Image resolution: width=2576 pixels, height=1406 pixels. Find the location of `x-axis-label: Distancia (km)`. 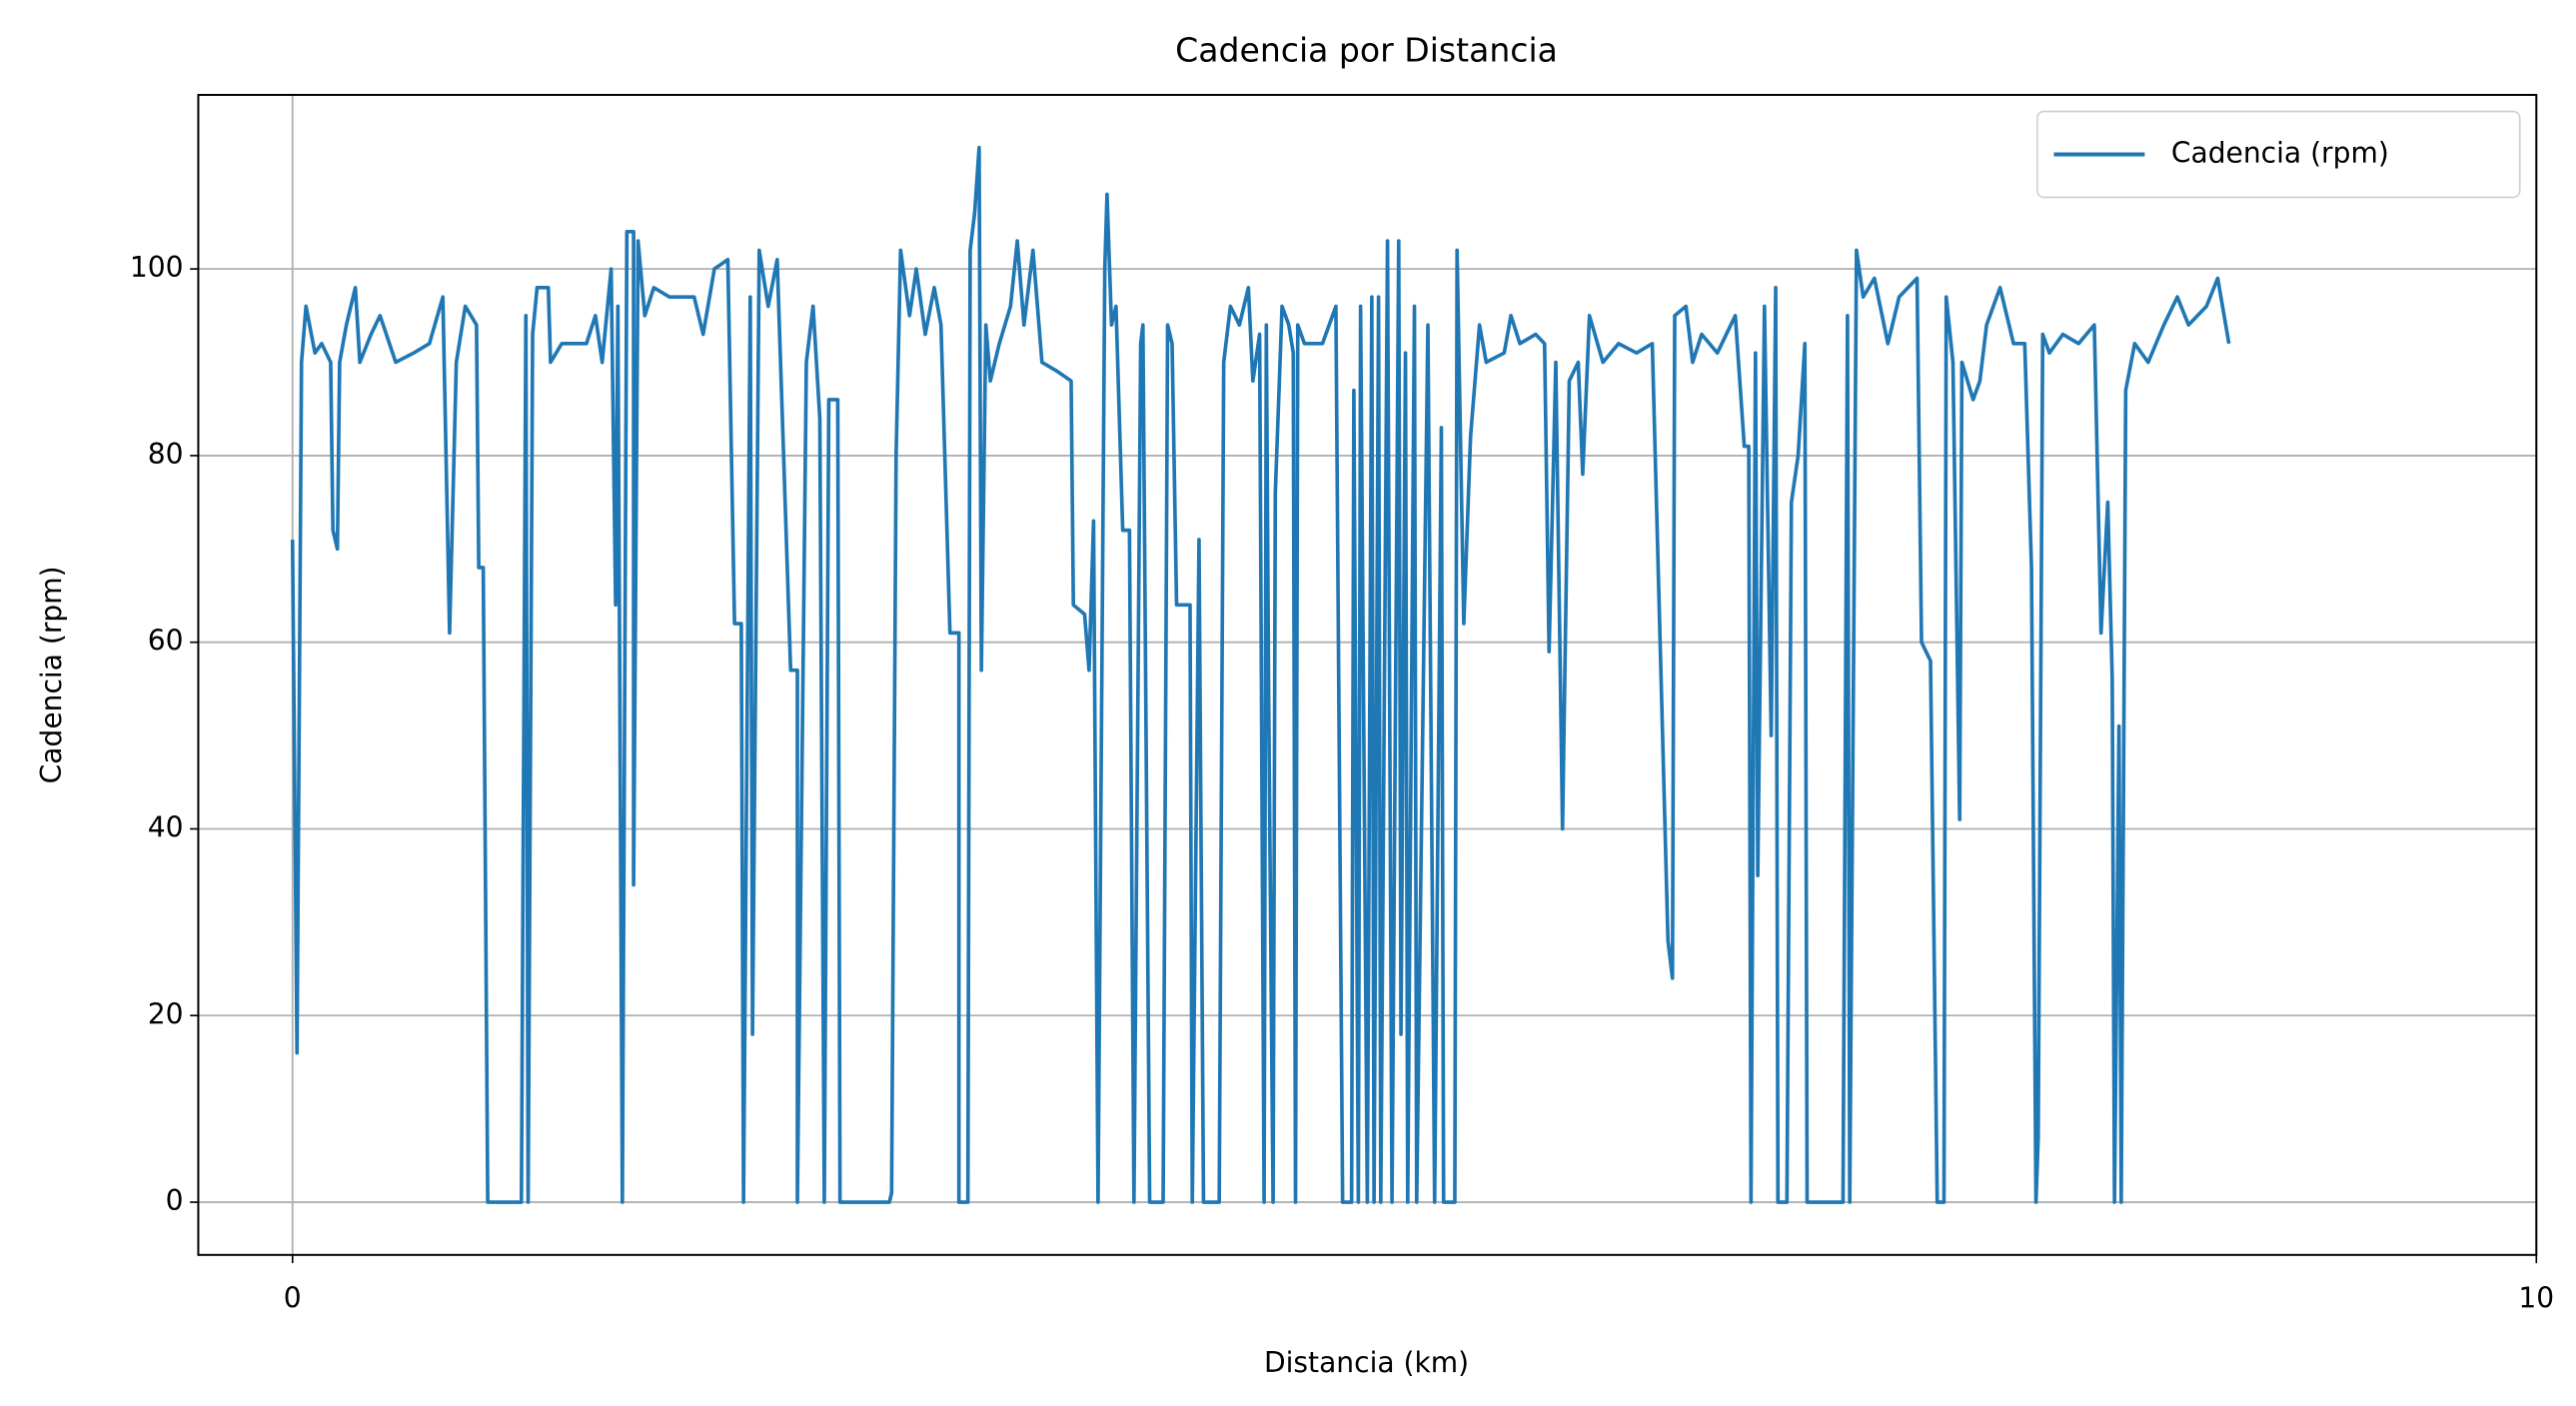

x-axis-label: Distancia (km) is located at coordinates (1366, 1363).